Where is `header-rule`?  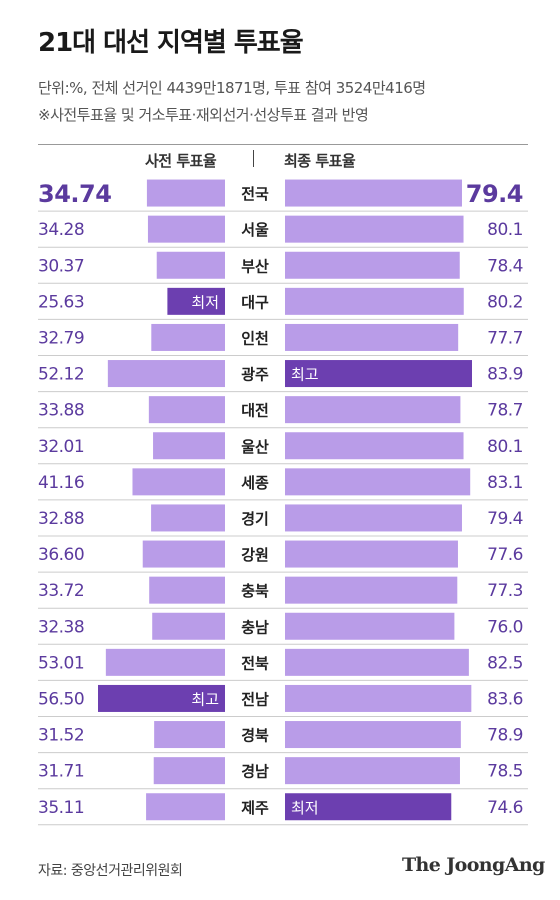 header-rule is located at coordinates (283, 144).